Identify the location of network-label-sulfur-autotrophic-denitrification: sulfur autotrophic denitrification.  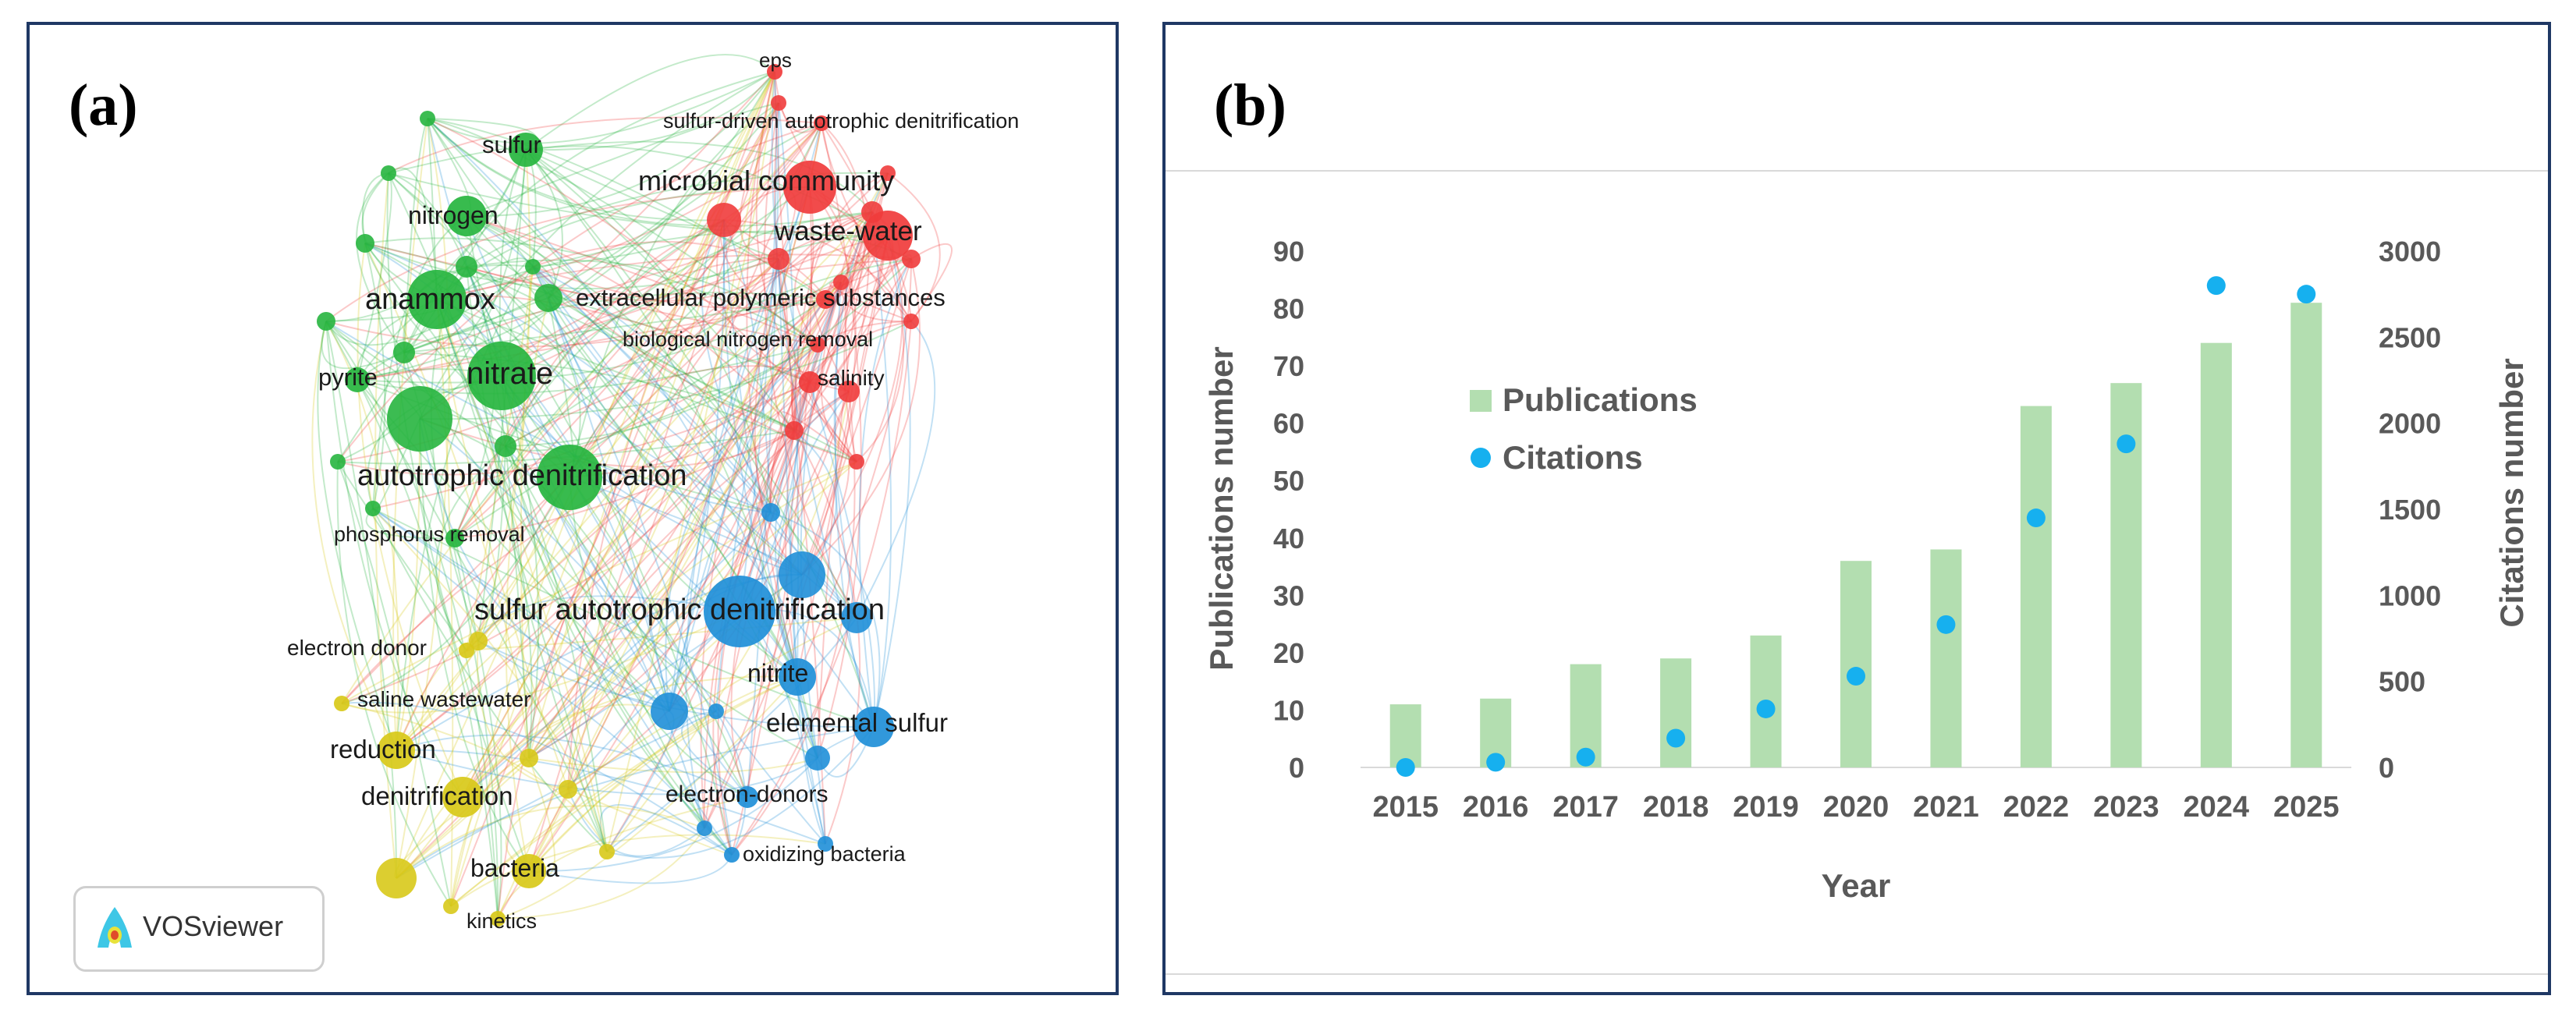
(679, 610).